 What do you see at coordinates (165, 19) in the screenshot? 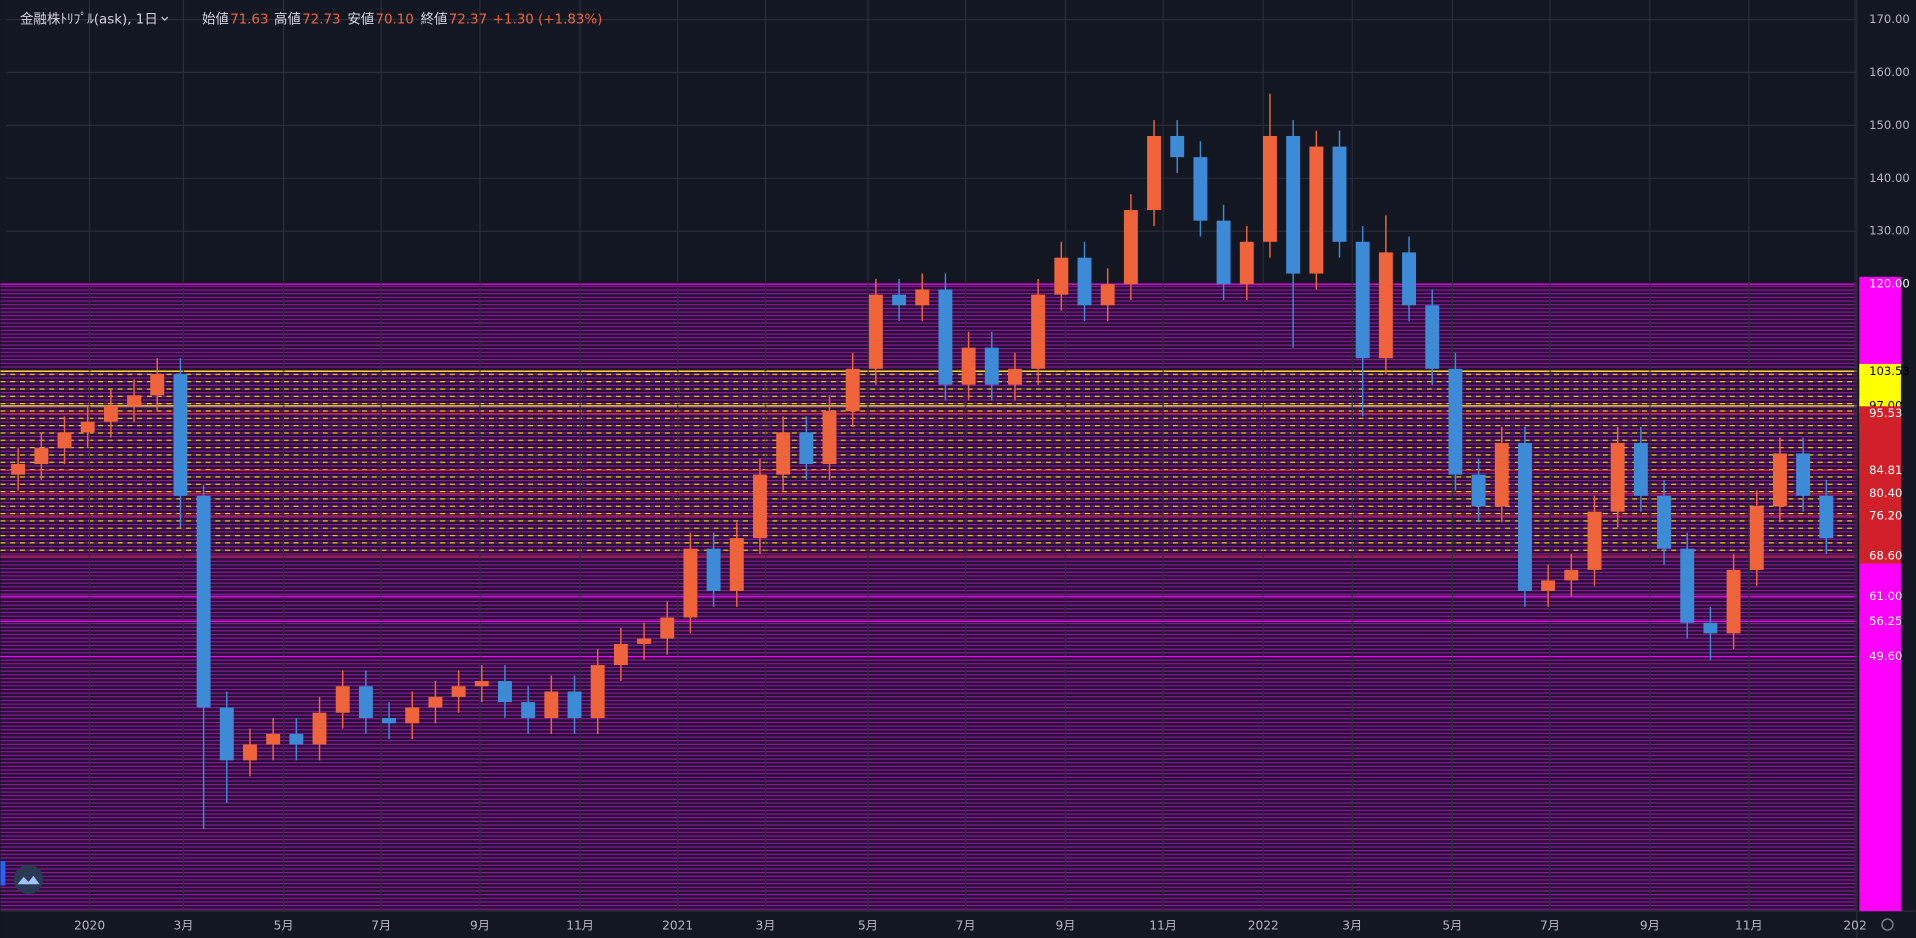
I see `dropdown-icon` at bounding box center [165, 19].